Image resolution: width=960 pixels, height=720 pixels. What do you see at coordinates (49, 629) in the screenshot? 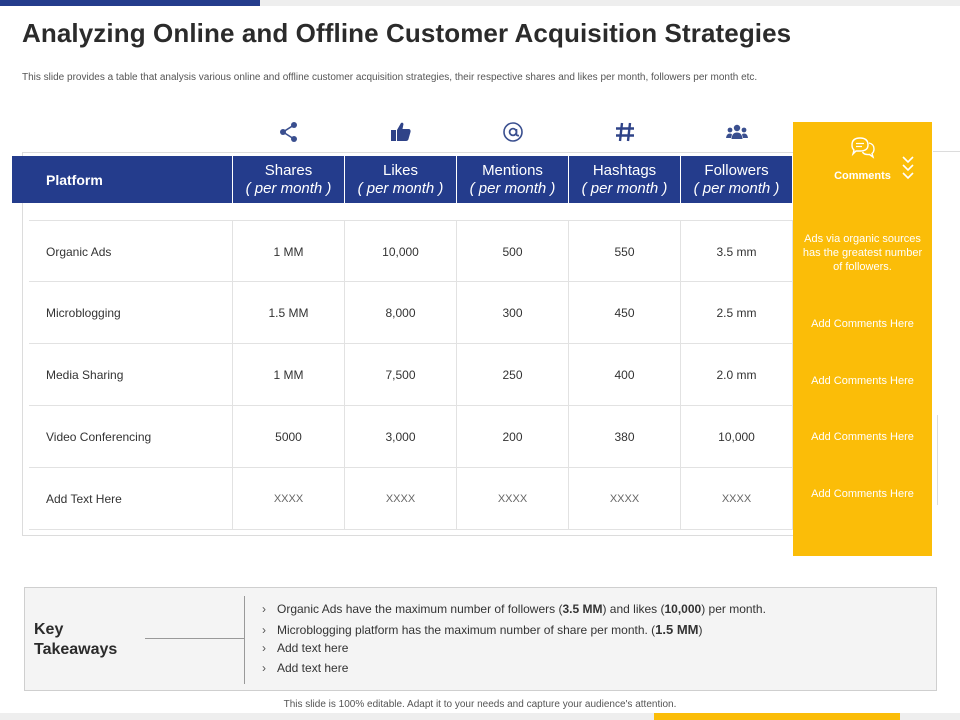
I see `label-line: Key` at bounding box center [49, 629].